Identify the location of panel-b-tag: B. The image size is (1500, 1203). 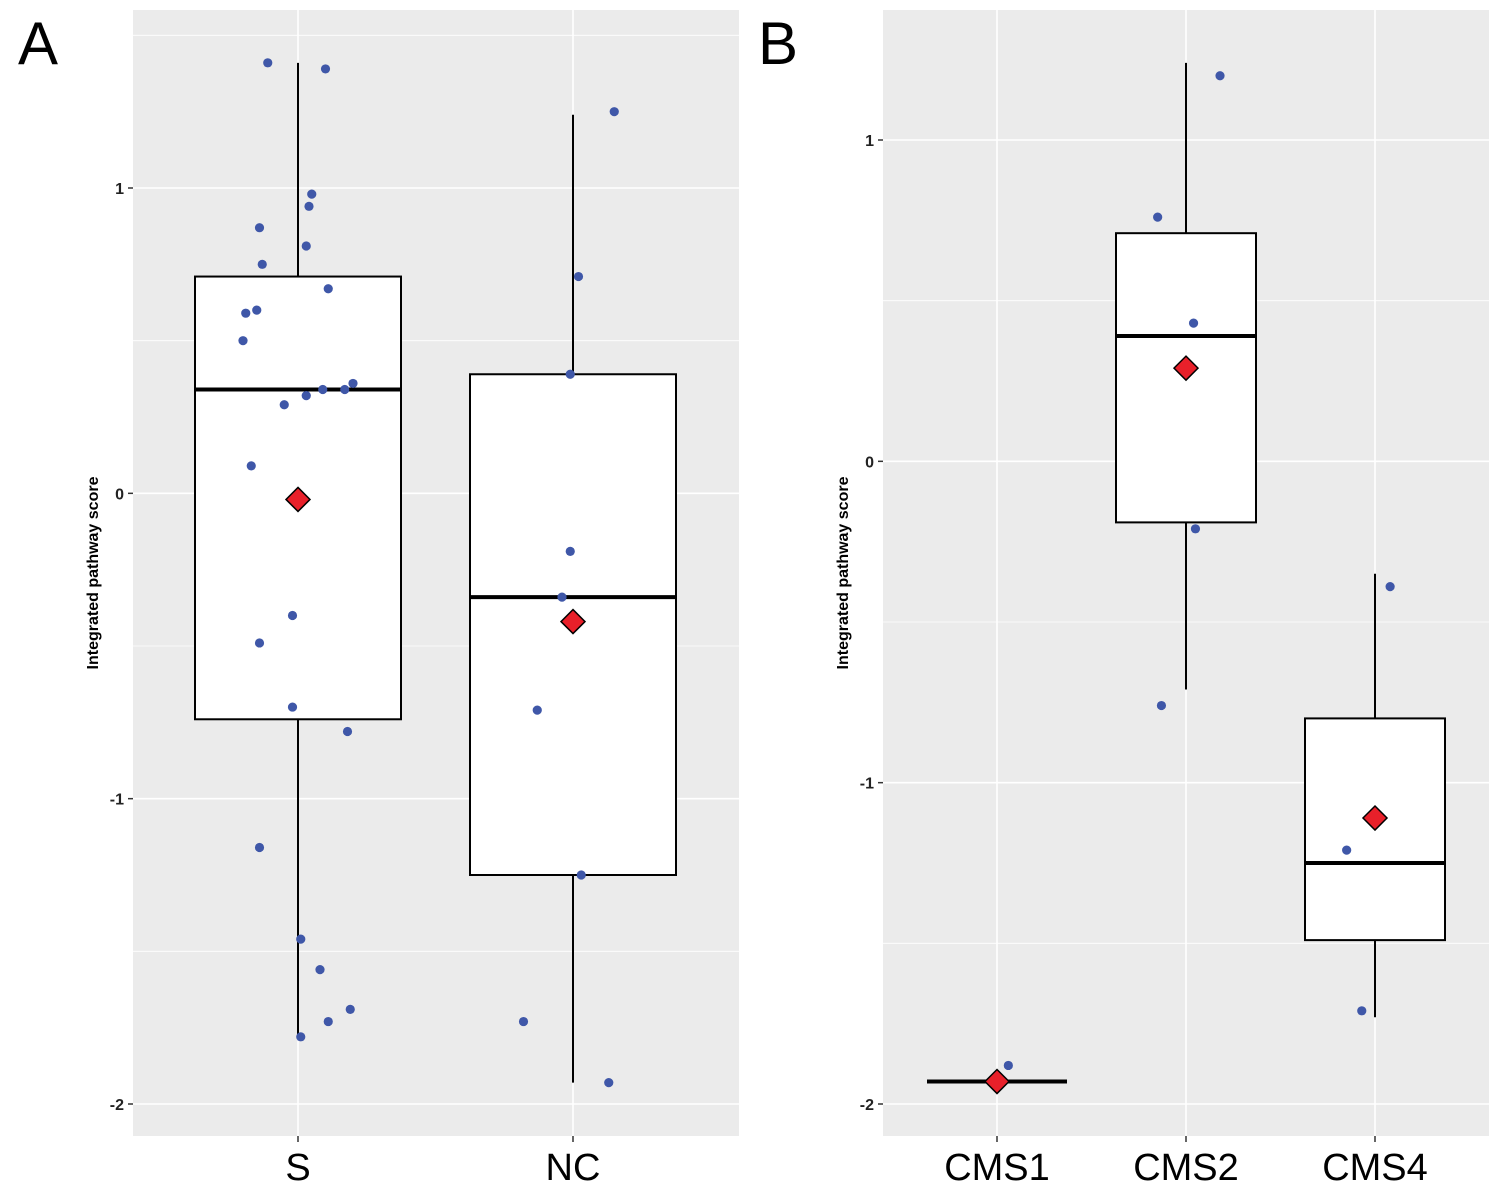
(778, 43).